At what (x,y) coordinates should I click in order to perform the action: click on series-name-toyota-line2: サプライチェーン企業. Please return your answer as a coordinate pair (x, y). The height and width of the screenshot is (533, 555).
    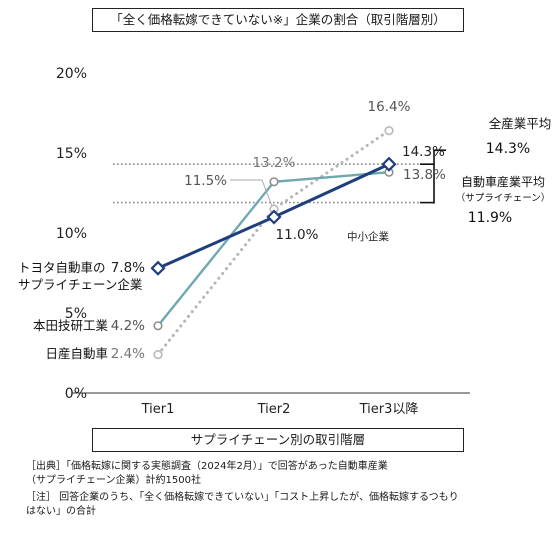
    Looking at the image, I should click on (80, 284).